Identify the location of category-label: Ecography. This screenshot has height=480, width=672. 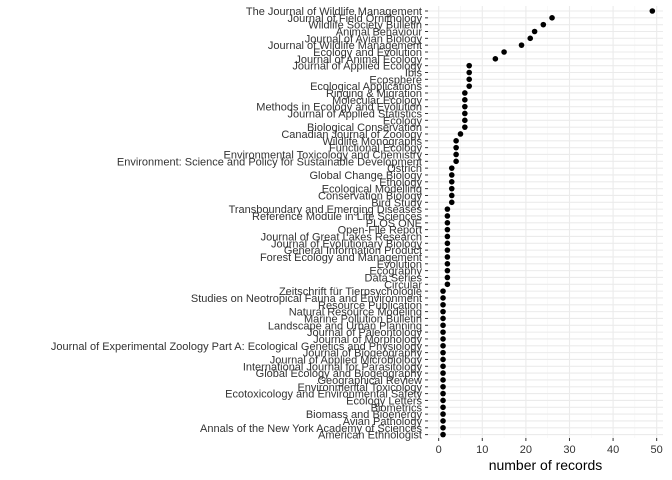
(395, 272).